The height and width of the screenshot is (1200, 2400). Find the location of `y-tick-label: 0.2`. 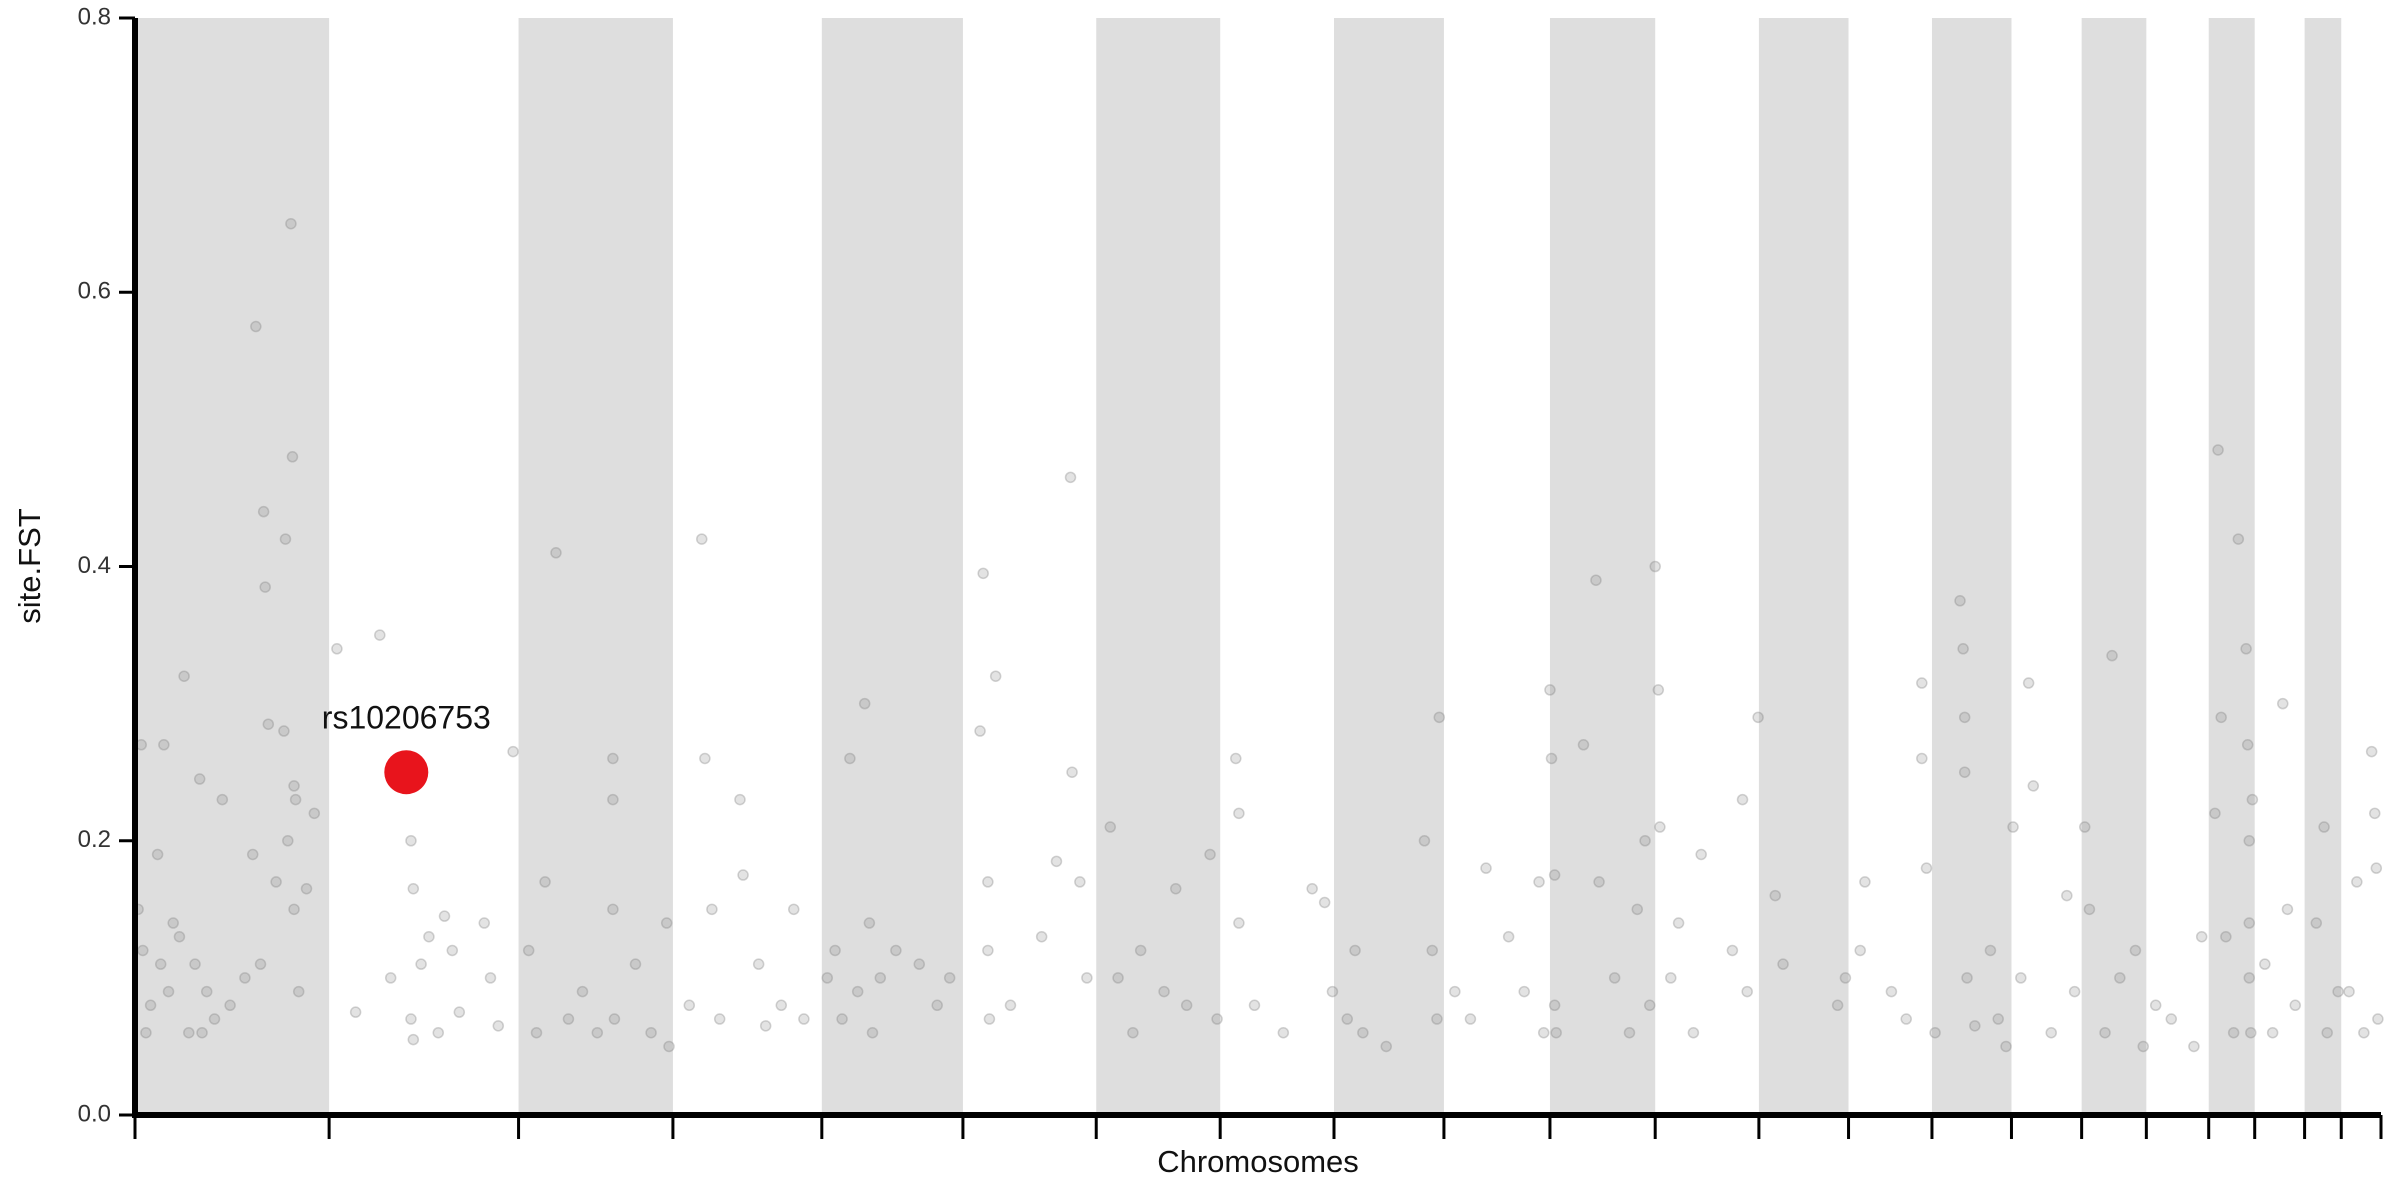

y-tick-label: 0.2 is located at coordinates (94, 839).